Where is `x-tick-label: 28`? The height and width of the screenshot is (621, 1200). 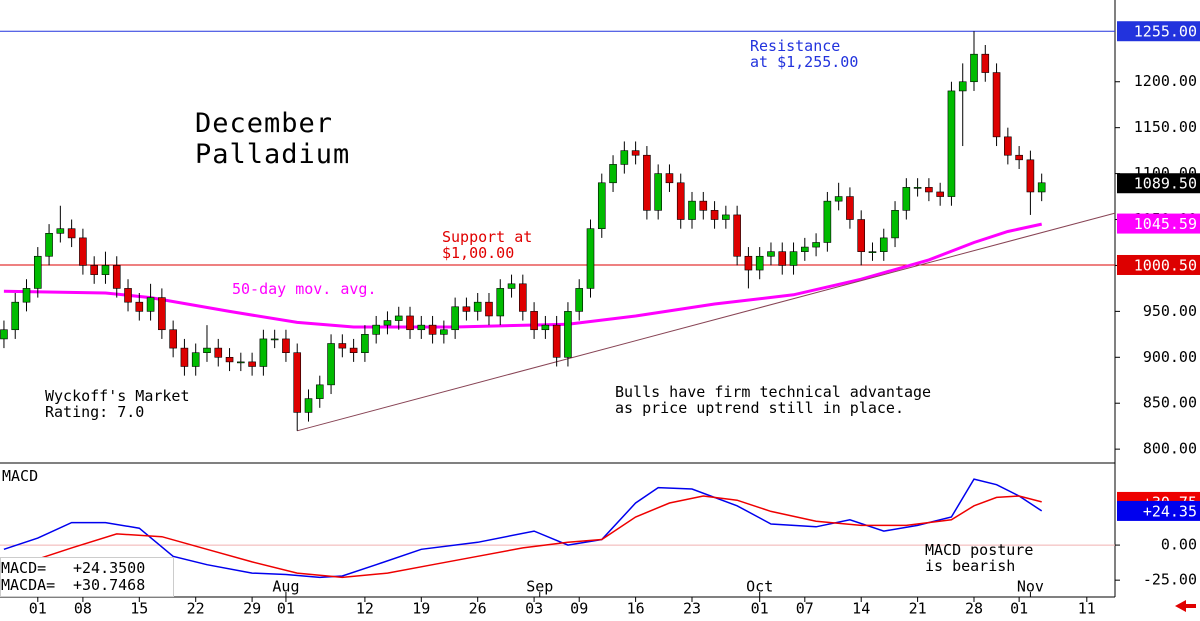 x-tick-label: 28 is located at coordinates (974, 609).